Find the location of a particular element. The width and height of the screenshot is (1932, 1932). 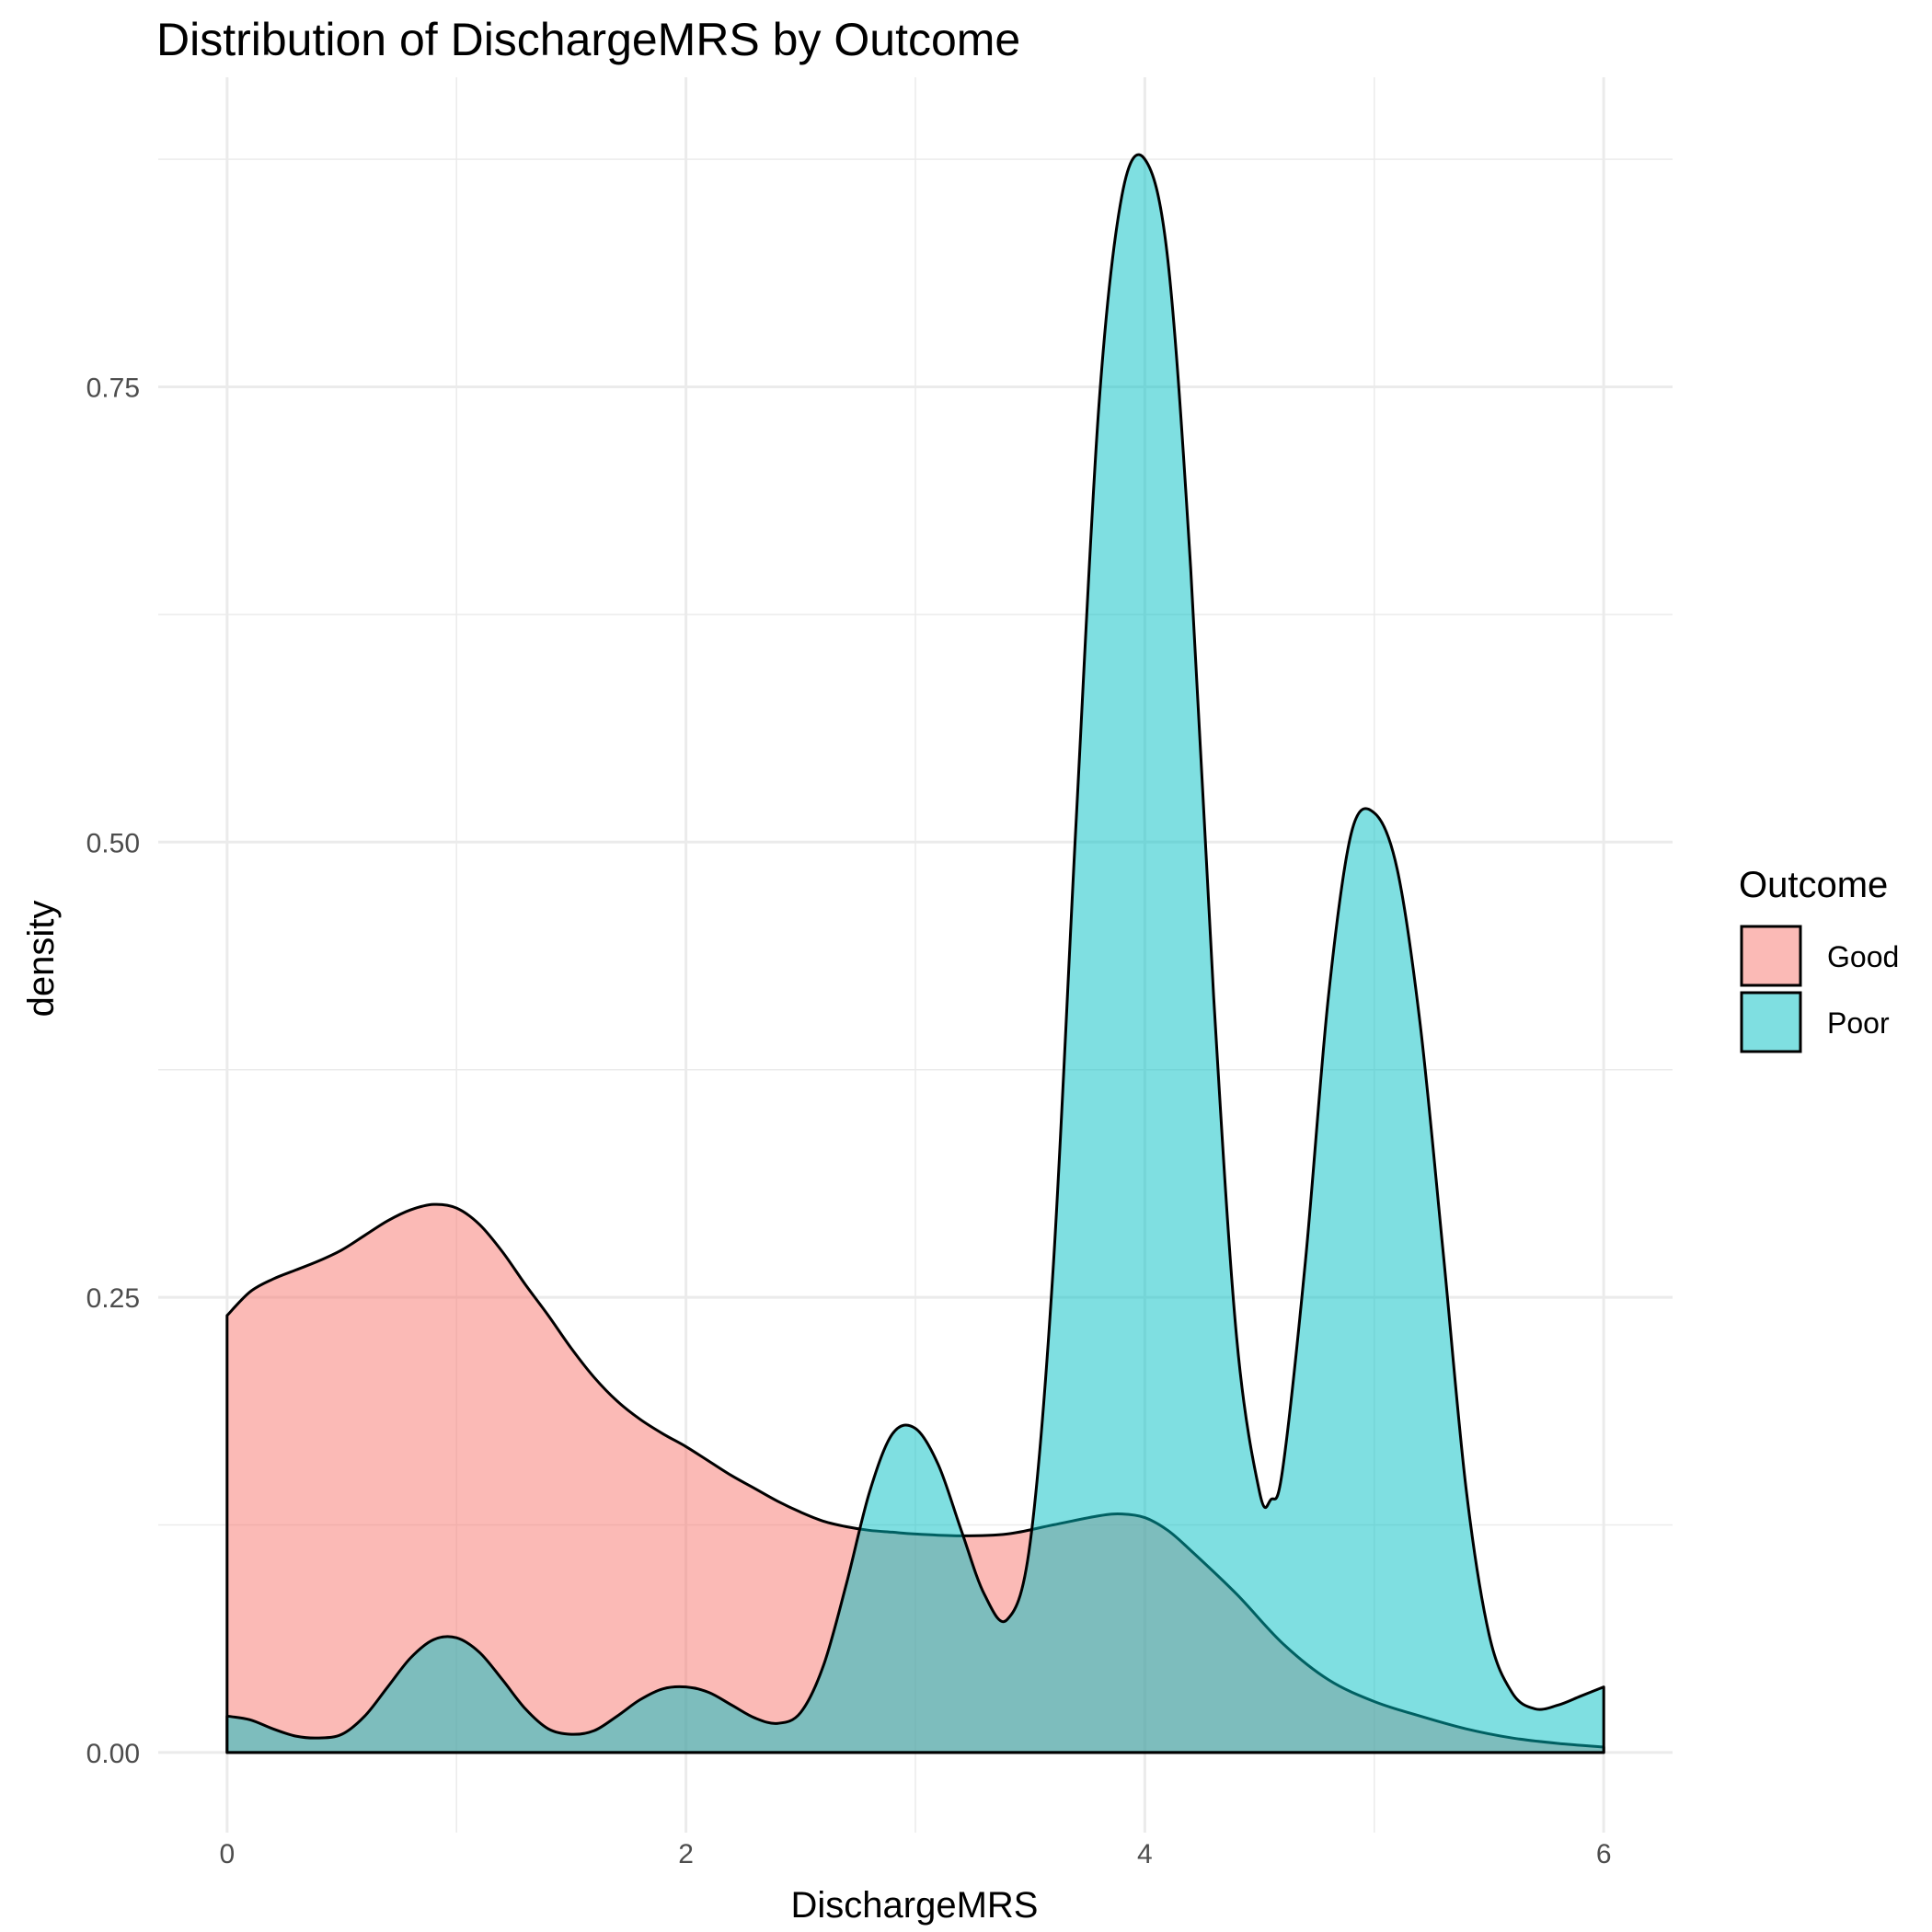

y-axis-title: density is located at coordinates (41, 959).